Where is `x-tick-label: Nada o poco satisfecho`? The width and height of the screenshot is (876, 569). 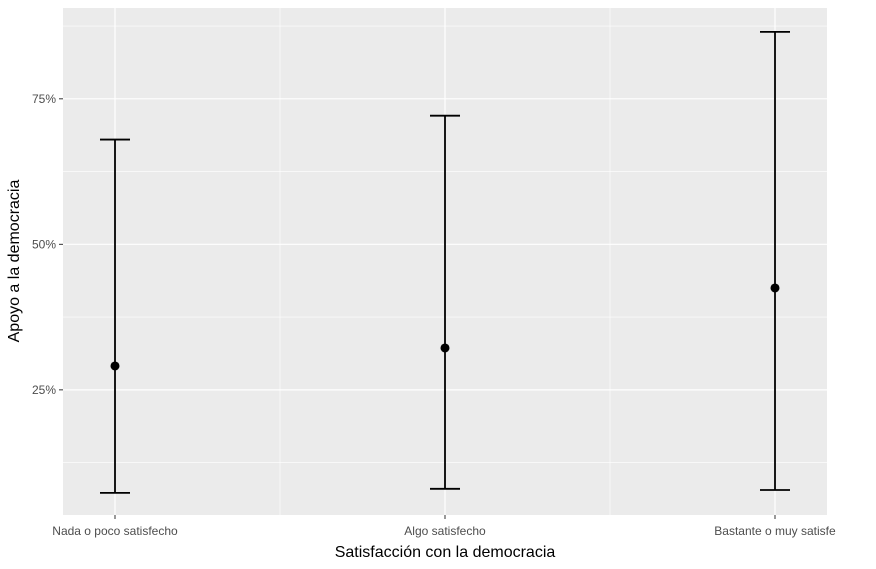
x-tick-label: Nada o poco satisfecho is located at coordinates (115, 531).